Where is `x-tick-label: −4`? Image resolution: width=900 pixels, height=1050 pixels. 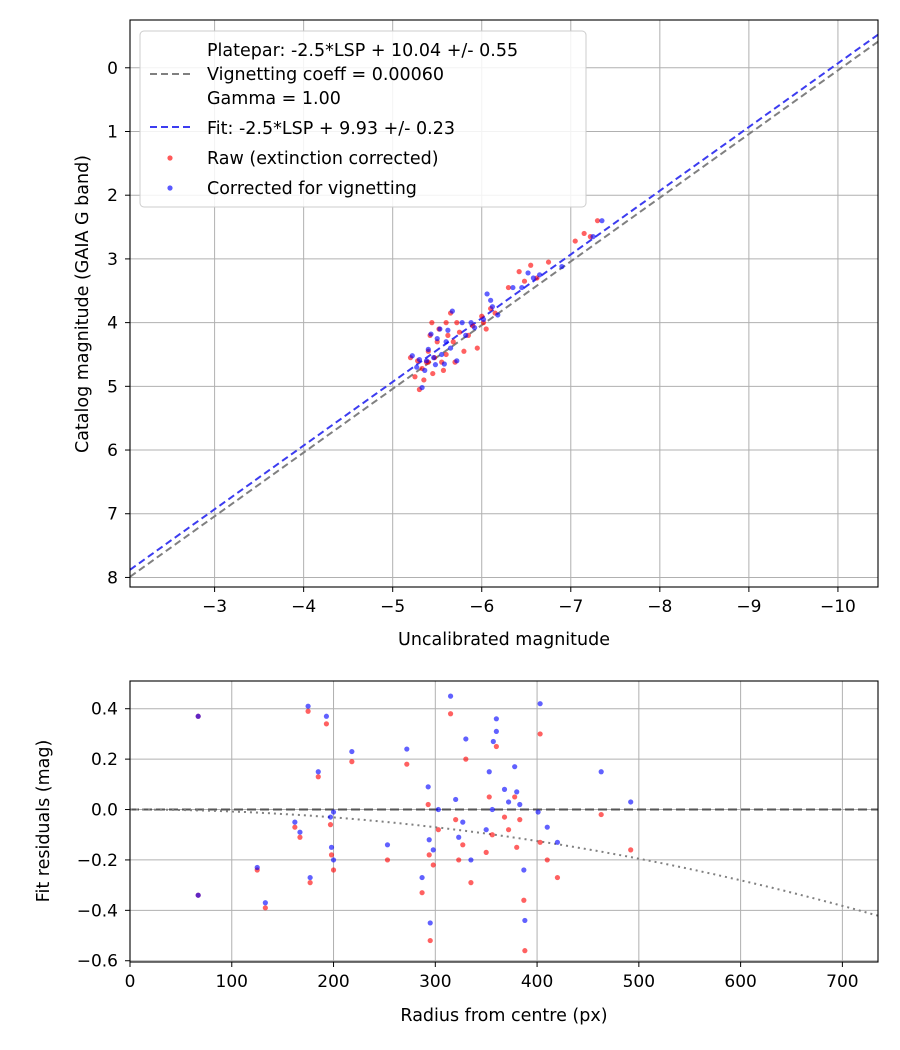
x-tick-label: −4 is located at coordinates (303, 607).